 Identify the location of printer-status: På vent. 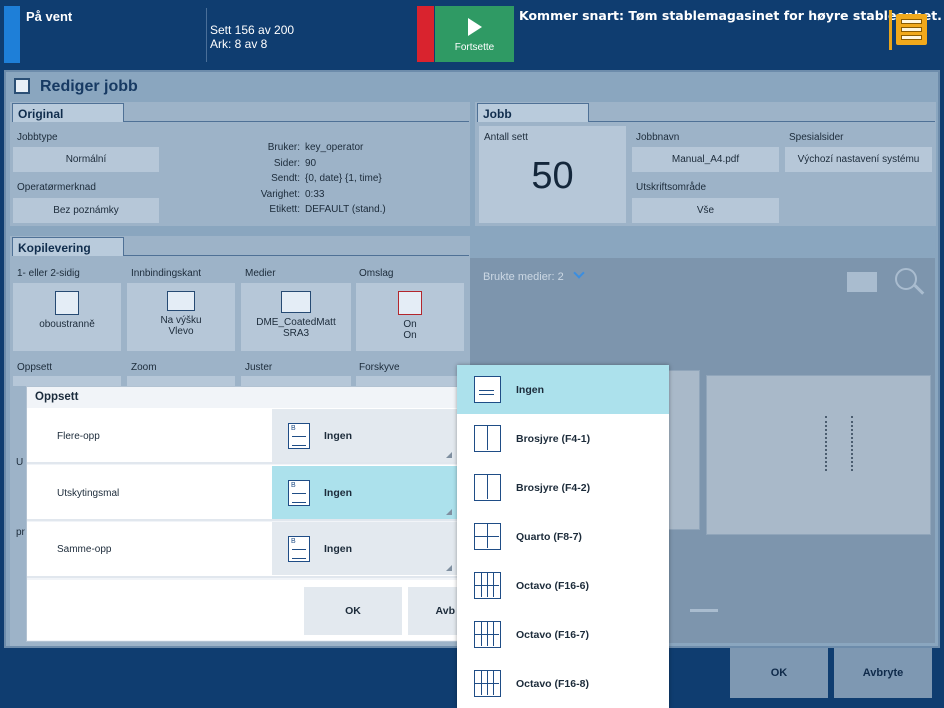
(49, 16).